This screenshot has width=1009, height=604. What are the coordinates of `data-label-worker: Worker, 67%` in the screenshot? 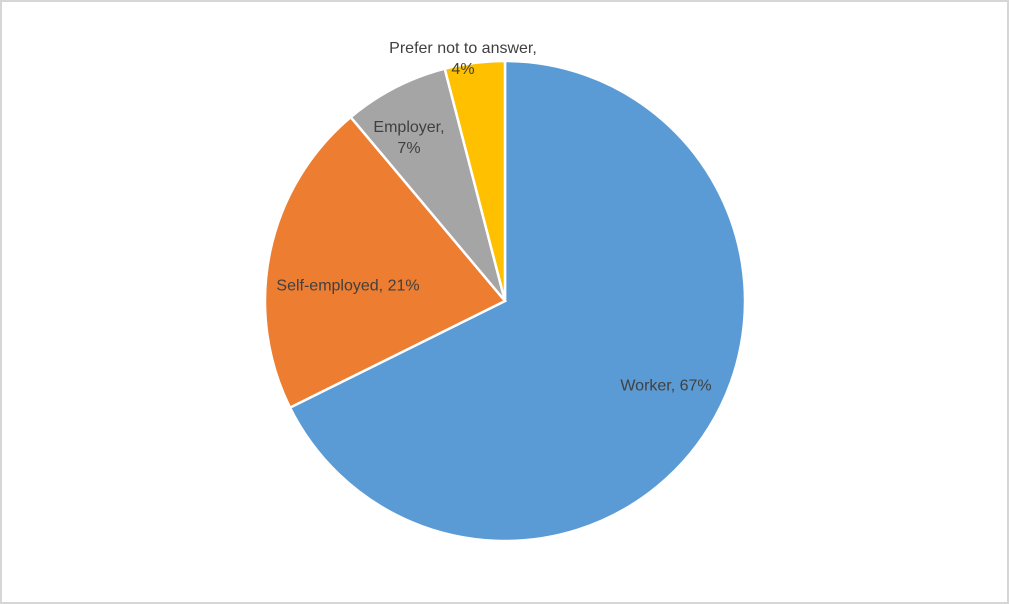 It's located at (665, 386).